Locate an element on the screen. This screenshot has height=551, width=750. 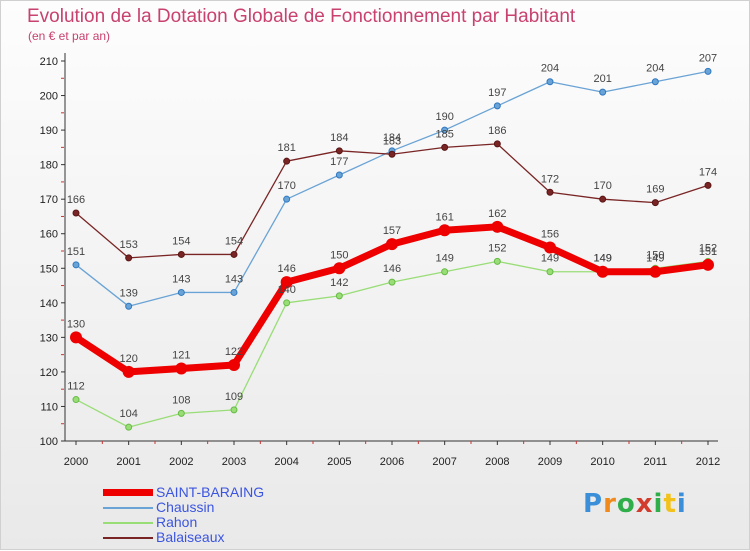
data-label-rahon: 108 is located at coordinates (181, 400).